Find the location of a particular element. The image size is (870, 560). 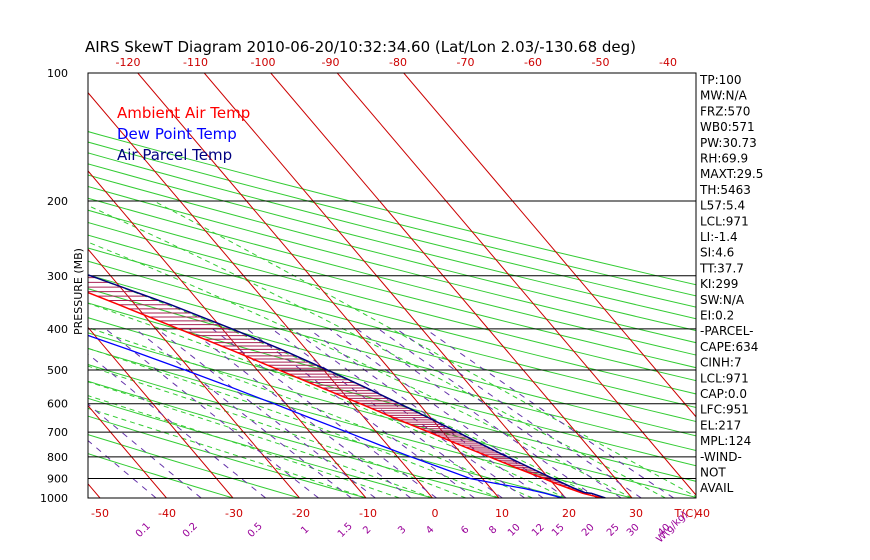

top-temp-tick-label: -80 is located at coordinates (398, 62).